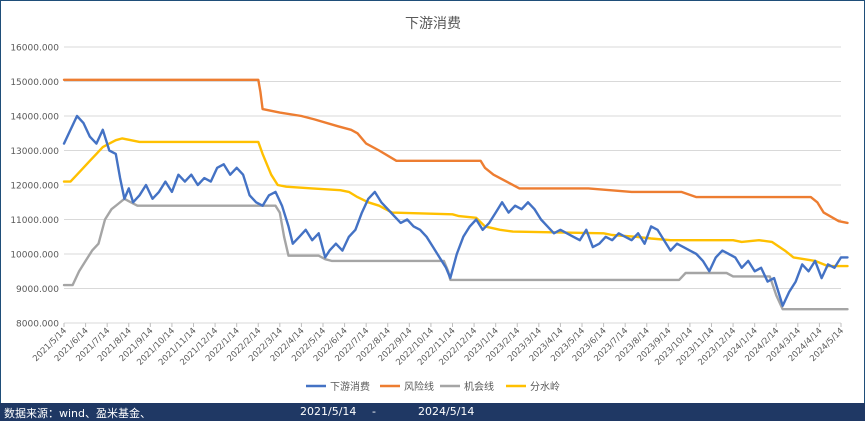  Describe the element at coordinates (34, 256) in the screenshot. I see `y-tick-label: 10000.000` at that location.